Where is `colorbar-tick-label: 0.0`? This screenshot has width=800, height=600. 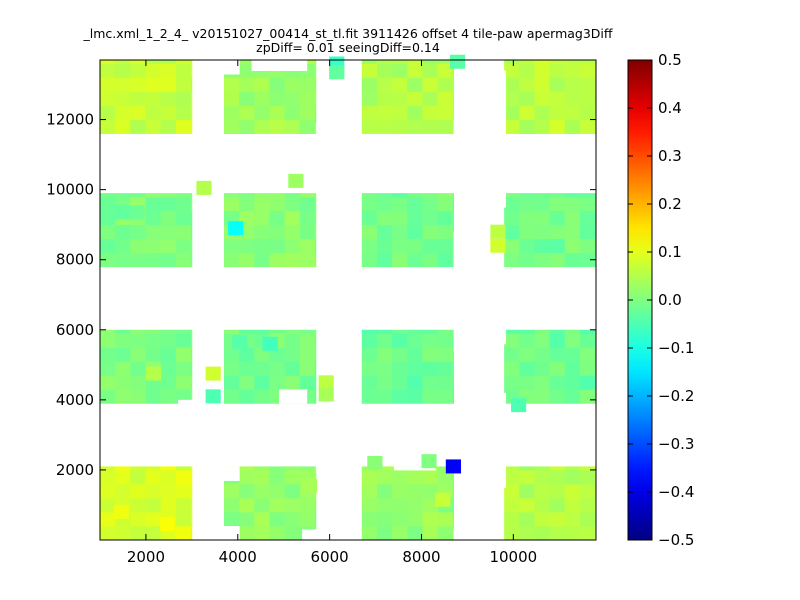
colorbar-tick-label: 0.0 is located at coordinates (670, 300).